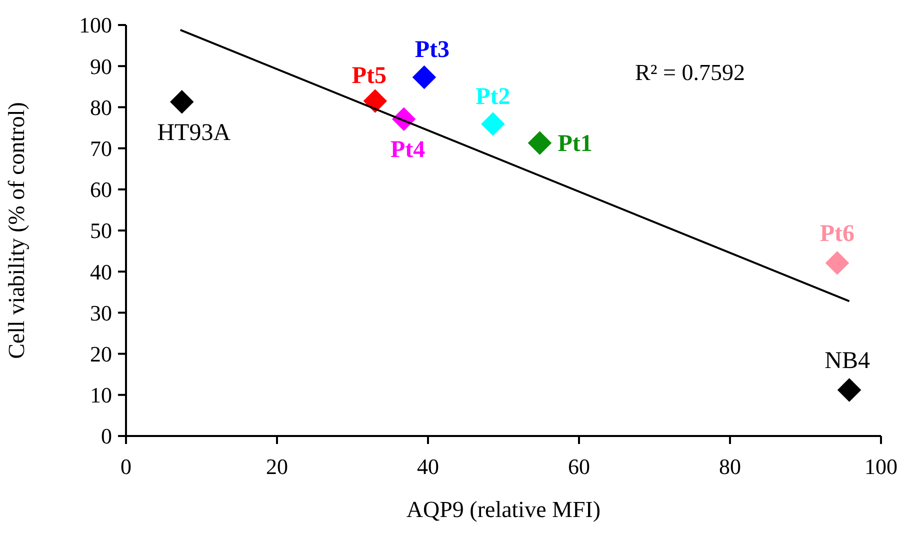  What do you see at coordinates (493, 97) in the screenshot?
I see `series-label: Pt2` at bounding box center [493, 97].